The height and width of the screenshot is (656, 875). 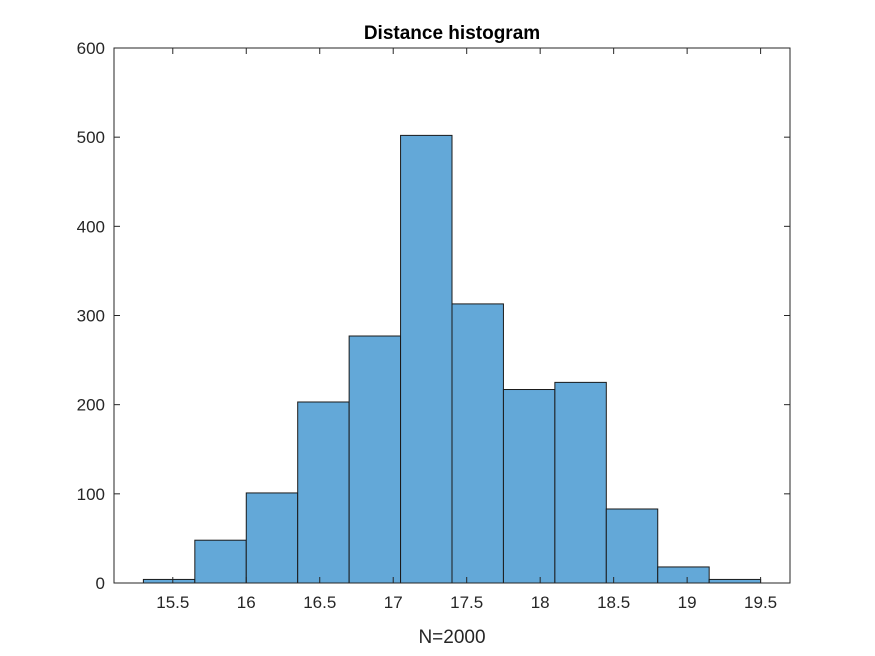 What do you see at coordinates (452, 33) in the screenshot?
I see `chart-title: Distance histogram` at bounding box center [452, 33].